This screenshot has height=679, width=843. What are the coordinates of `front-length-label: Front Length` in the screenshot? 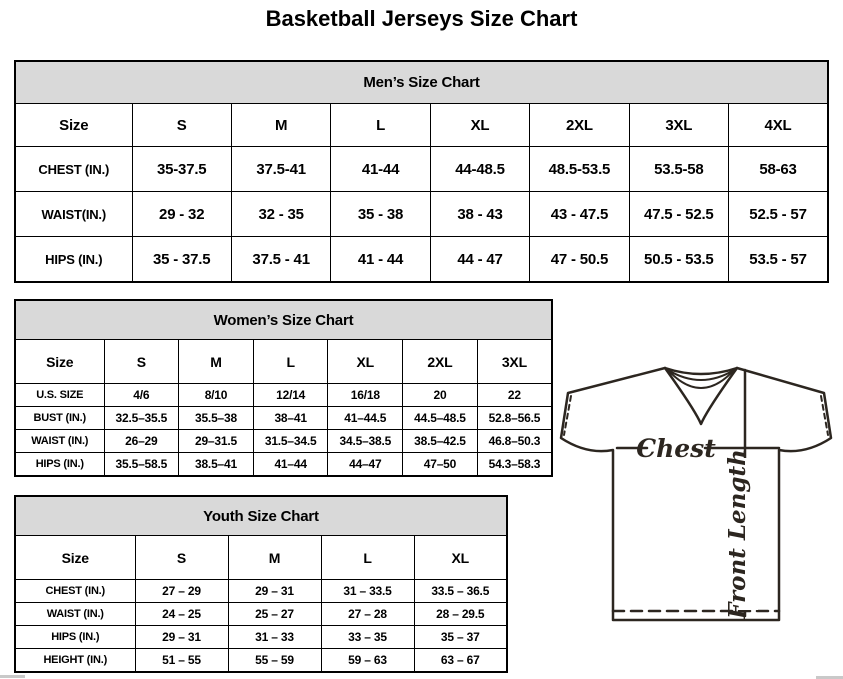 It's located at (737, 534).